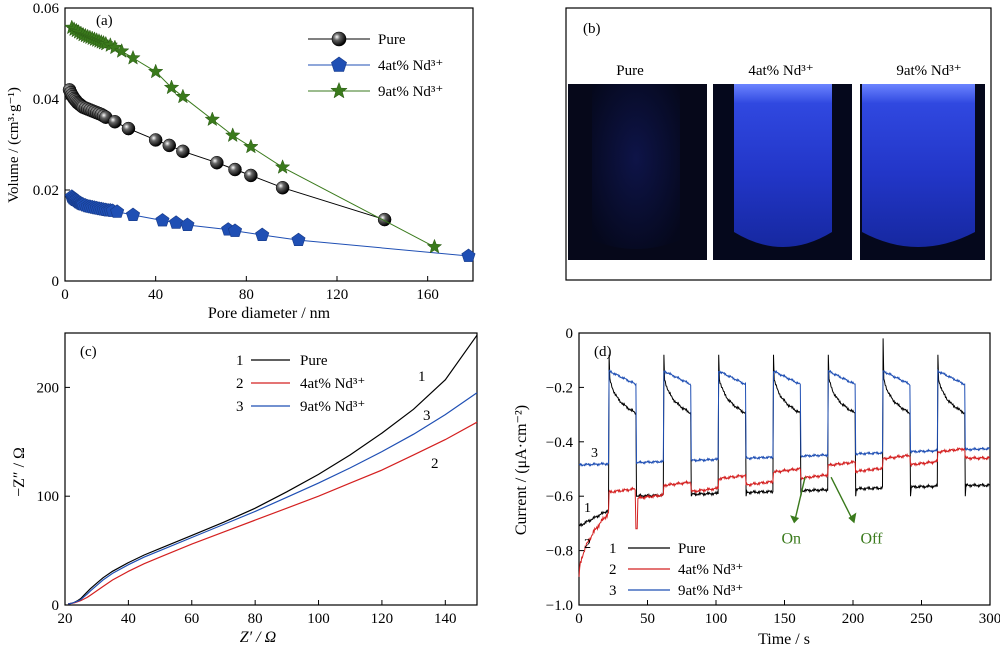 This screenshot has width=1000, height=649. Describe the element at coordinates (636, 166) in the screenshot. I see `vial-pure` at that location.